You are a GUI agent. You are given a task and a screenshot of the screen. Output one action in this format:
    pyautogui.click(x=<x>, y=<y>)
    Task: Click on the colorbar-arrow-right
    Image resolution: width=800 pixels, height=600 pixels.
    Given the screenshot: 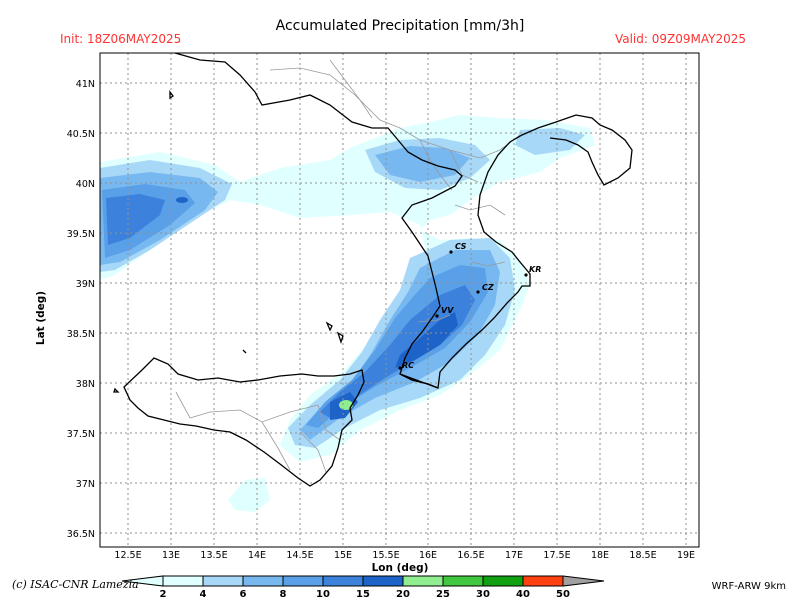 What is the action you would take?
    pyautogui.click(x=583, y=581)
    